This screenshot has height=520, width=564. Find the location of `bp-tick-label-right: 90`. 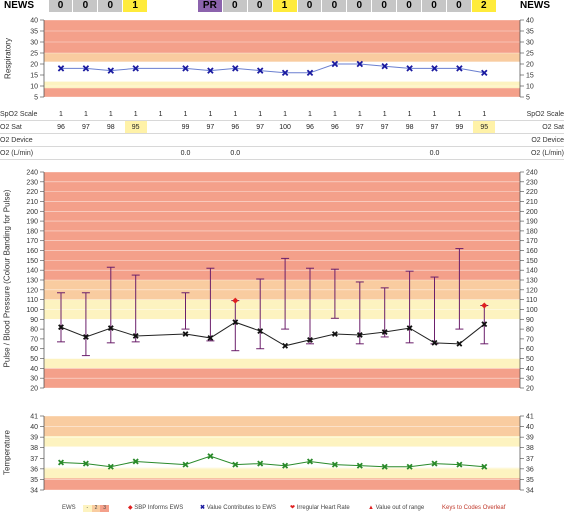

bp-tick-label-right: 90 is located at coordinates (530, 320).